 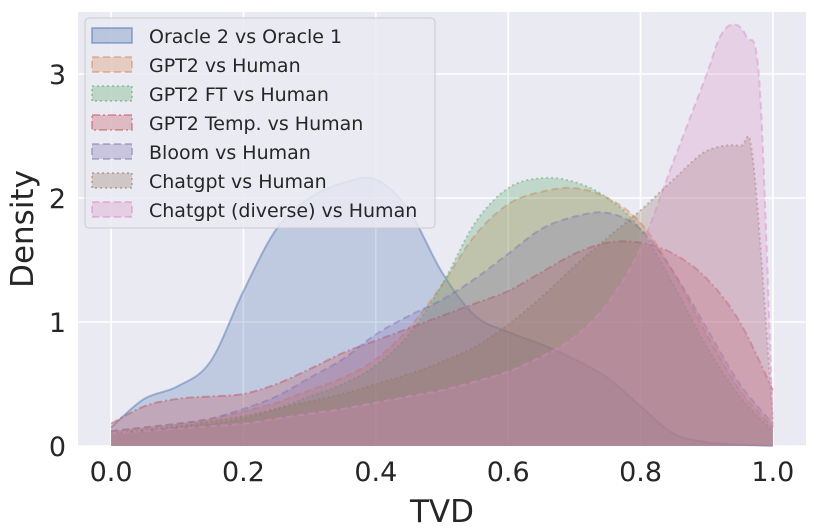 I want to click on y-tick-label: 0, so click(x=57, y=447).